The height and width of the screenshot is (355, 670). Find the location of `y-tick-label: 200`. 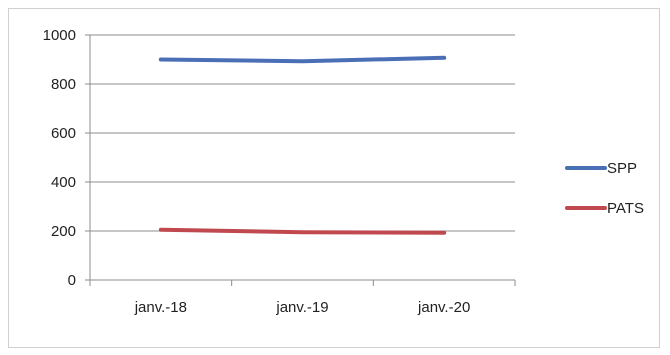

y-tick-label: 200 is located at coordinates (63, 231).